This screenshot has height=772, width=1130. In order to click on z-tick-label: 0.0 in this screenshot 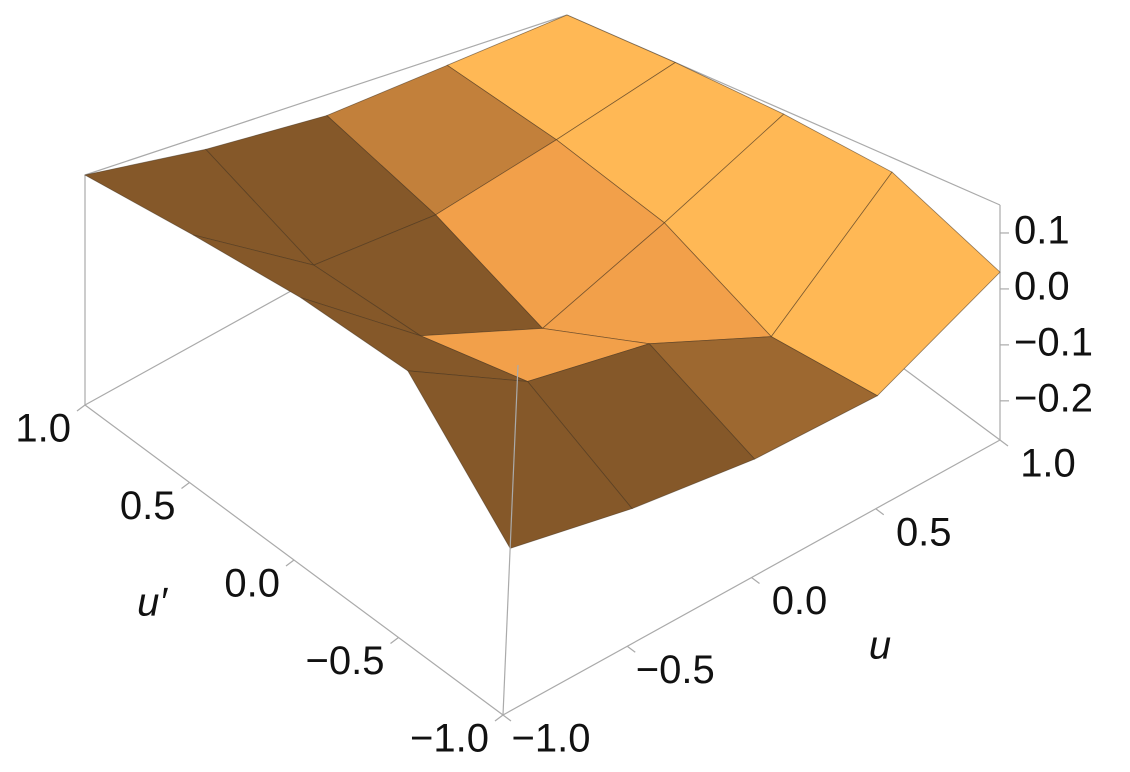, I will do `click(1042, 286)`.